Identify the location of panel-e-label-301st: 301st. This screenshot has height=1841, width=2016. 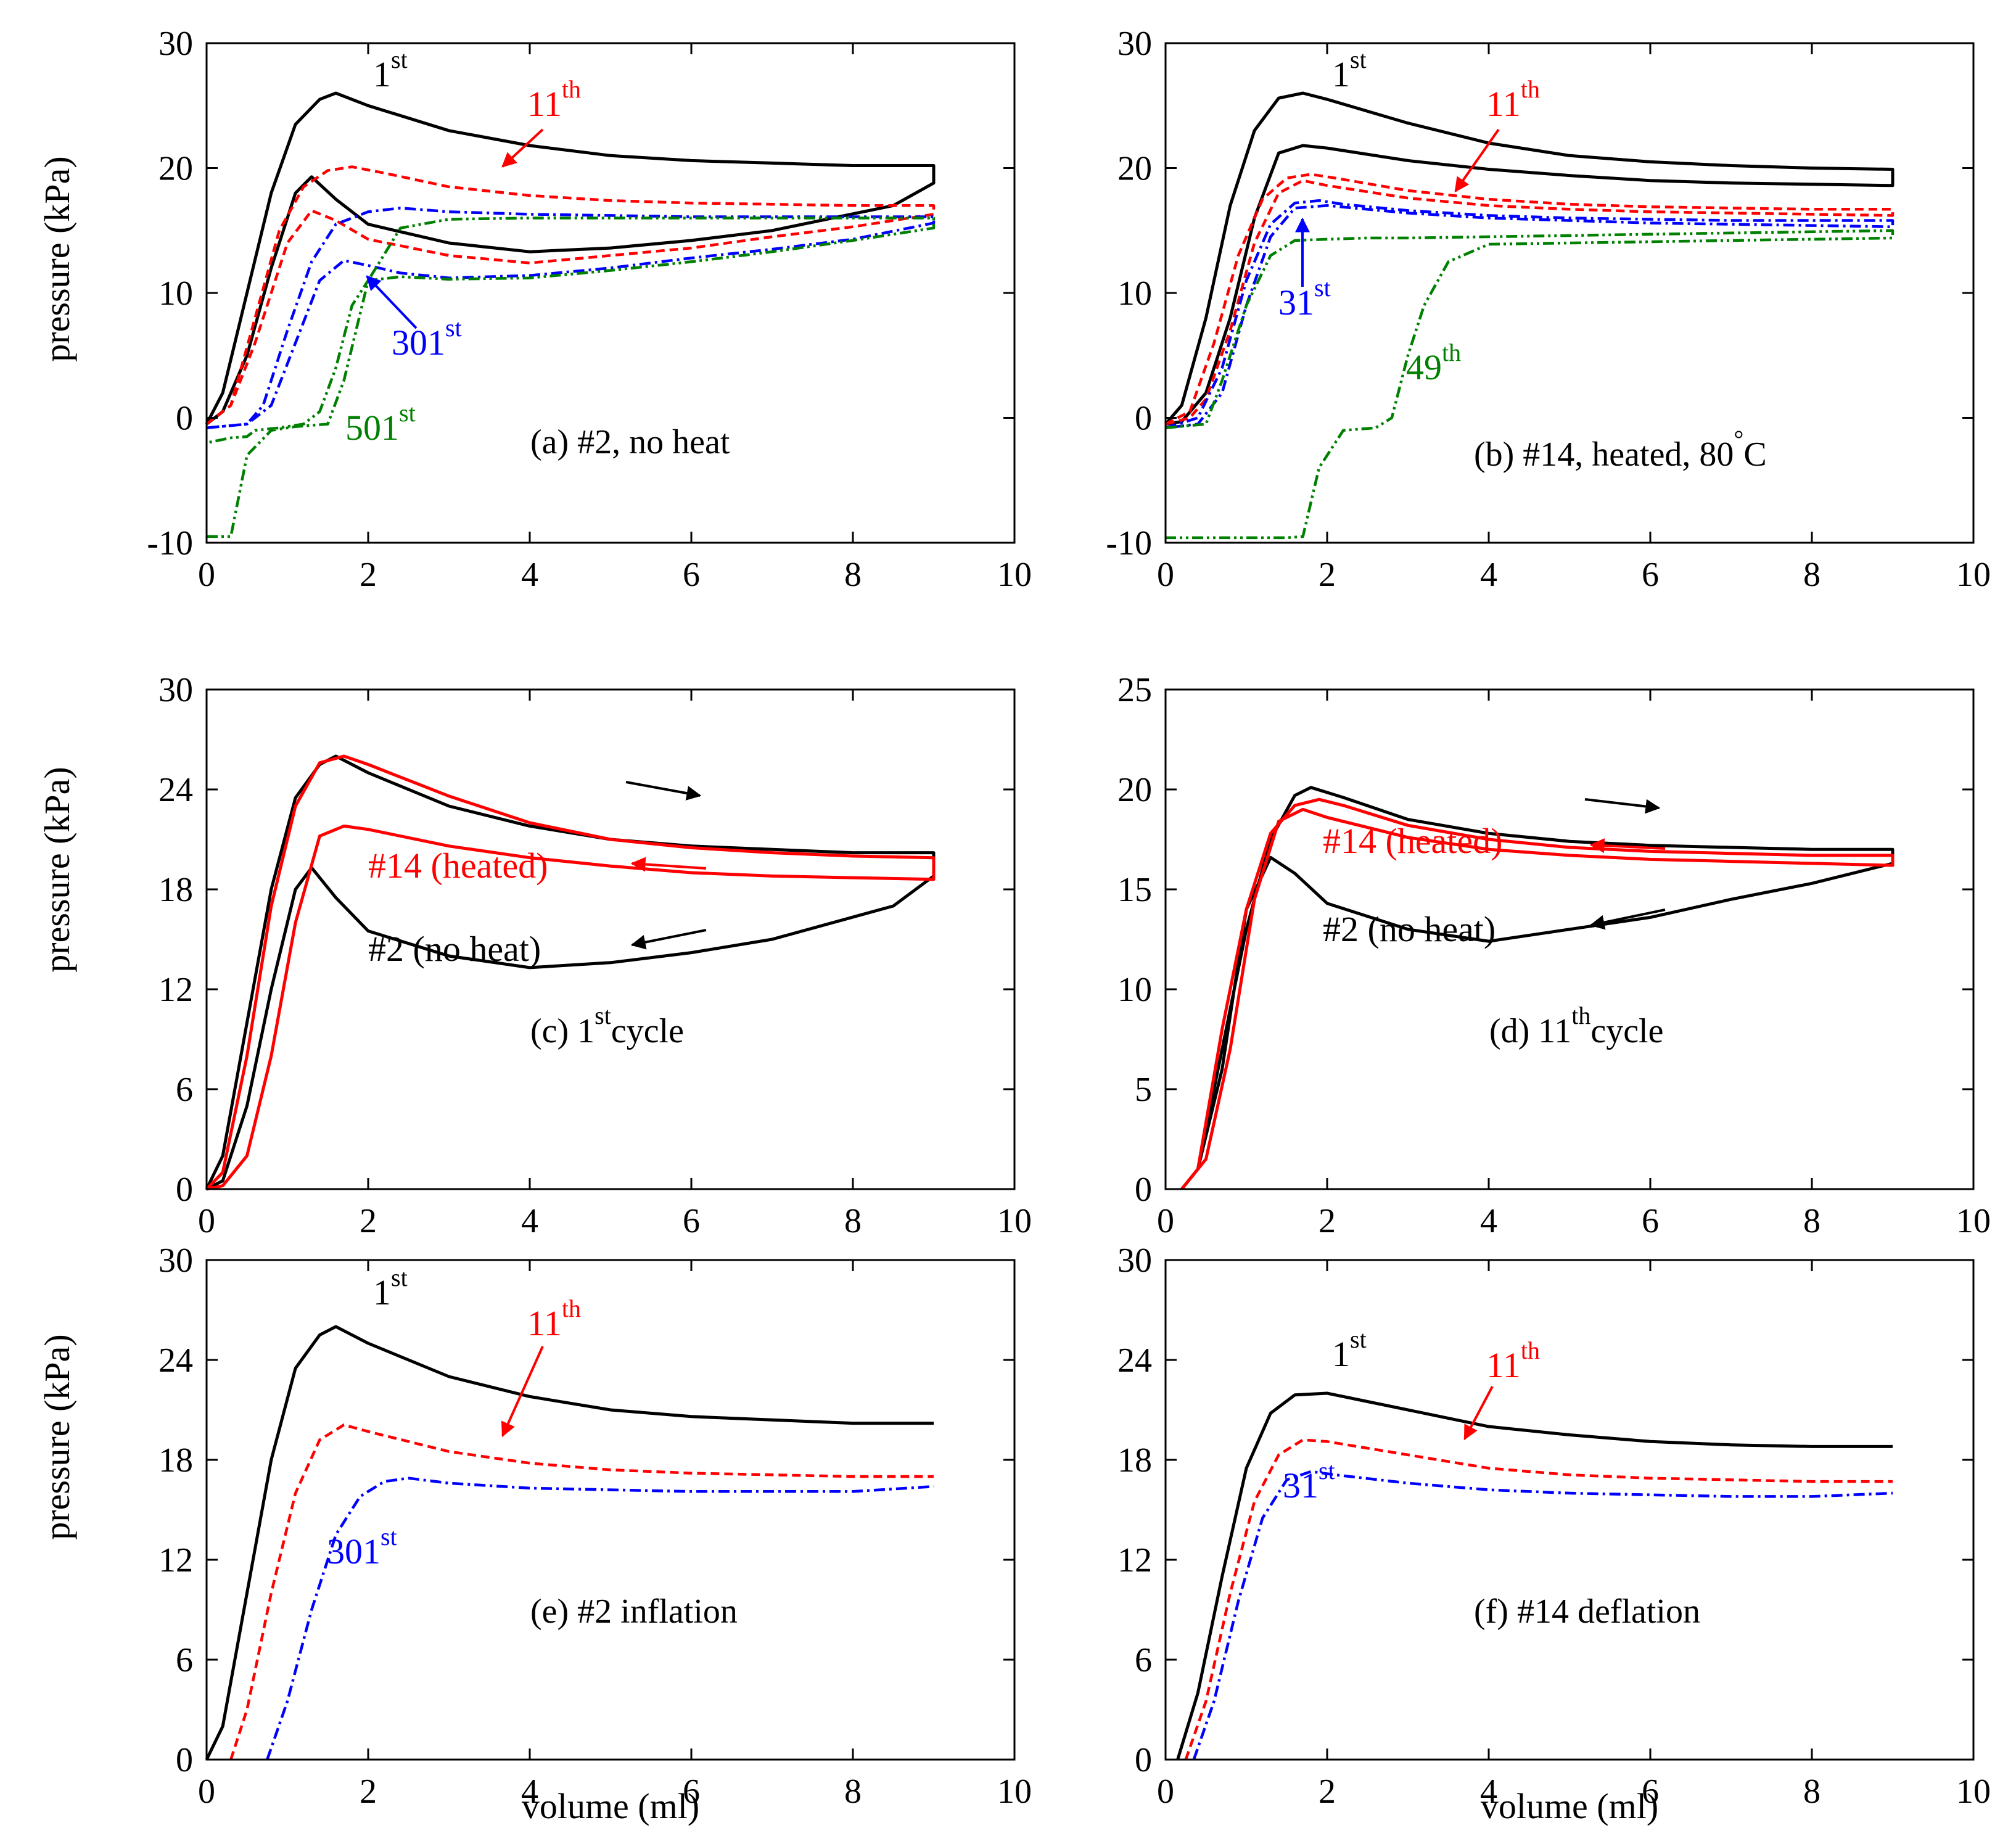
(362, 1547).